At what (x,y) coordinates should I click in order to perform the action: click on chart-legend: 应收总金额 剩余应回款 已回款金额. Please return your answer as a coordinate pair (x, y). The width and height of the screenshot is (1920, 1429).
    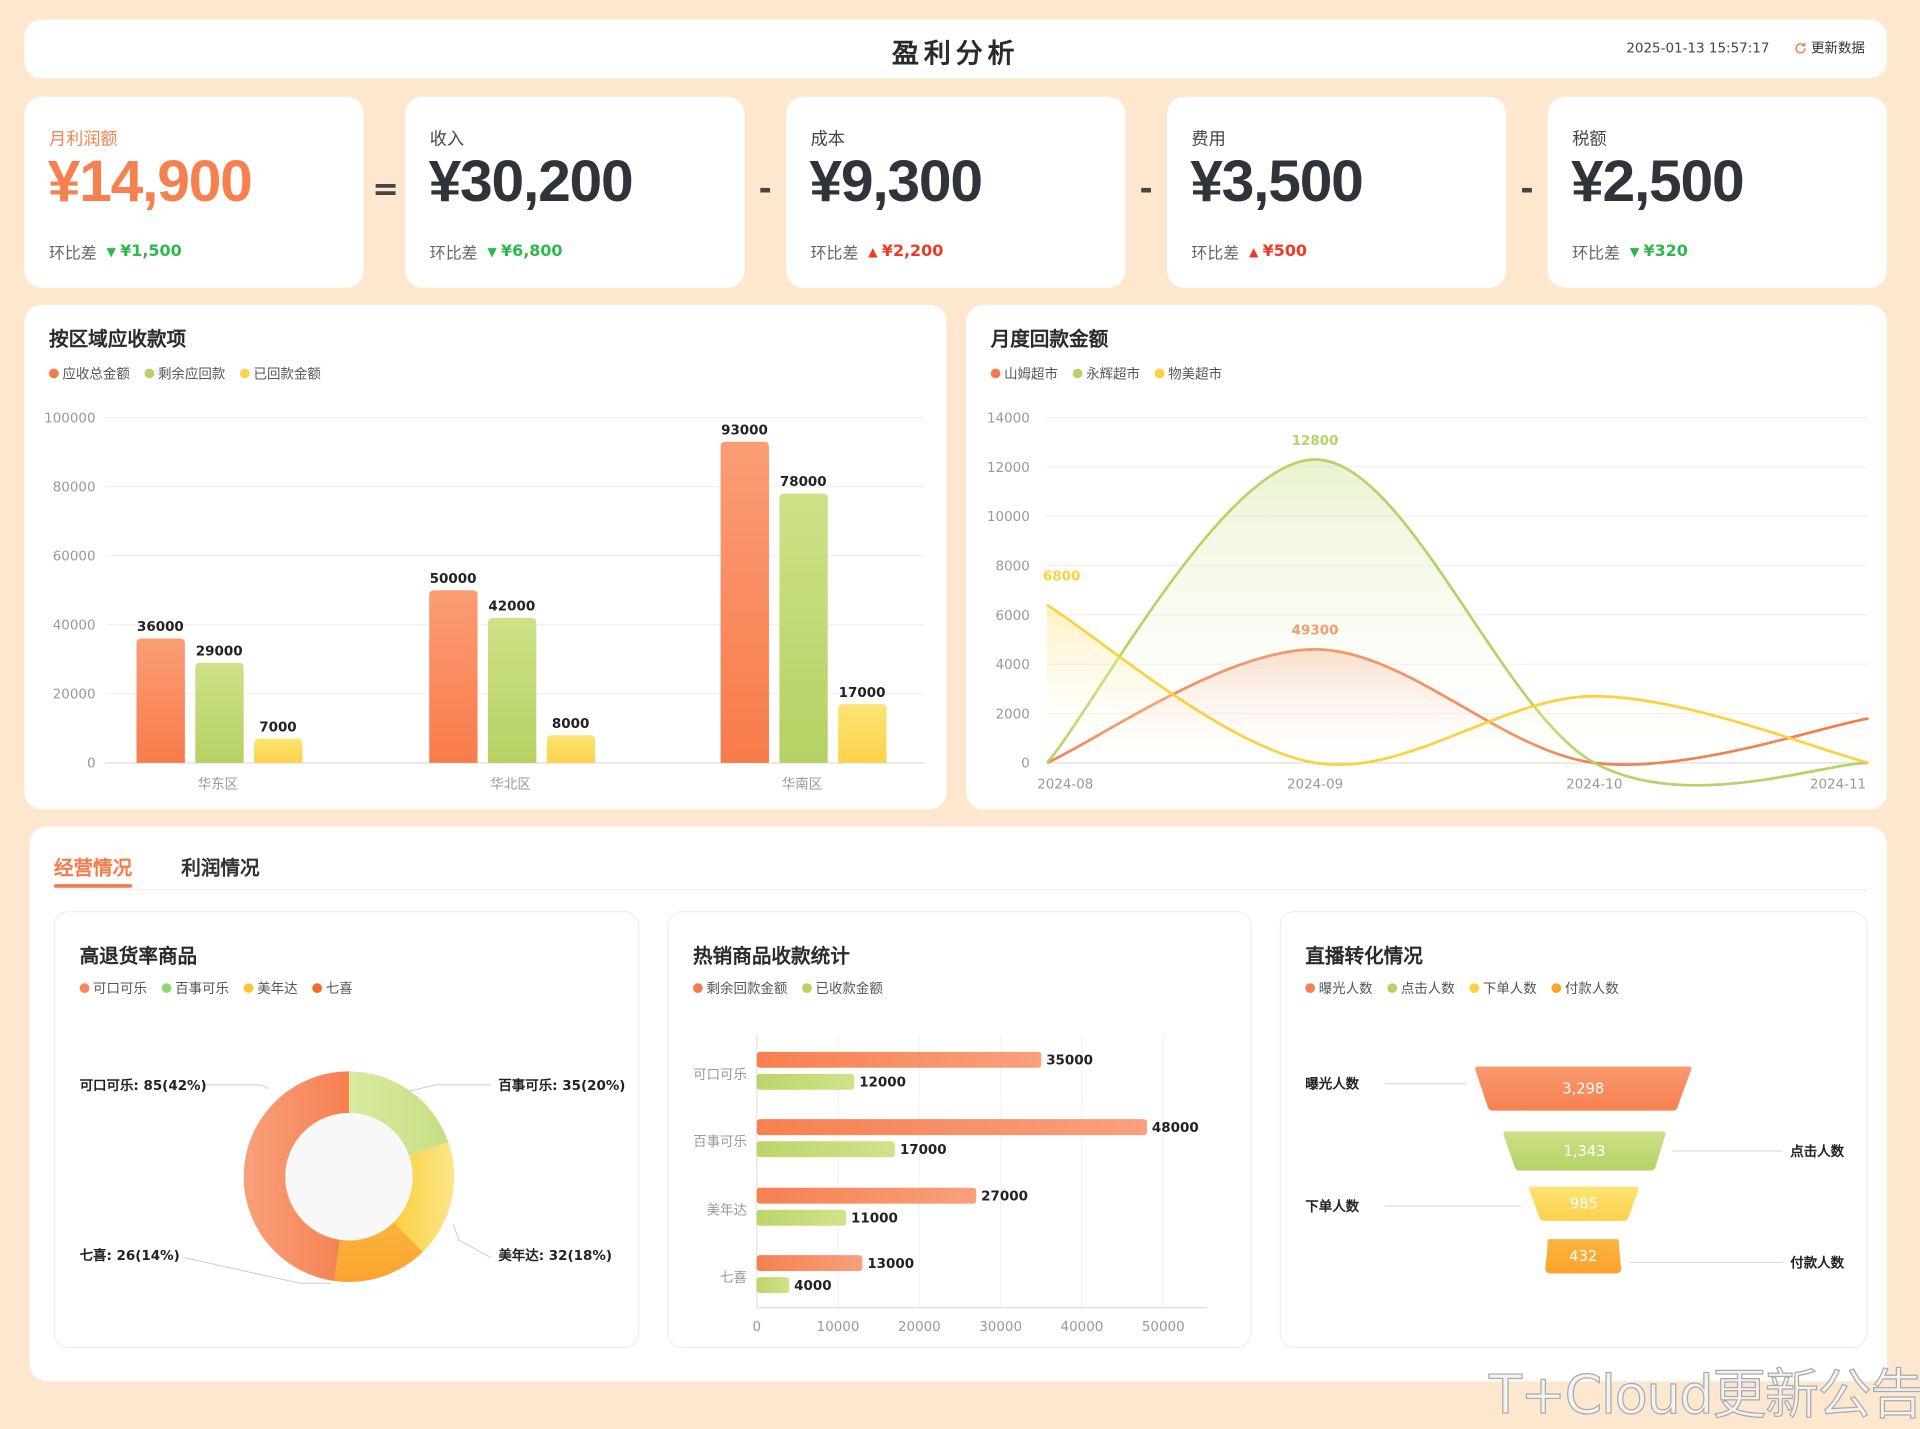
    Looking at the image, I should click on (184, 374).